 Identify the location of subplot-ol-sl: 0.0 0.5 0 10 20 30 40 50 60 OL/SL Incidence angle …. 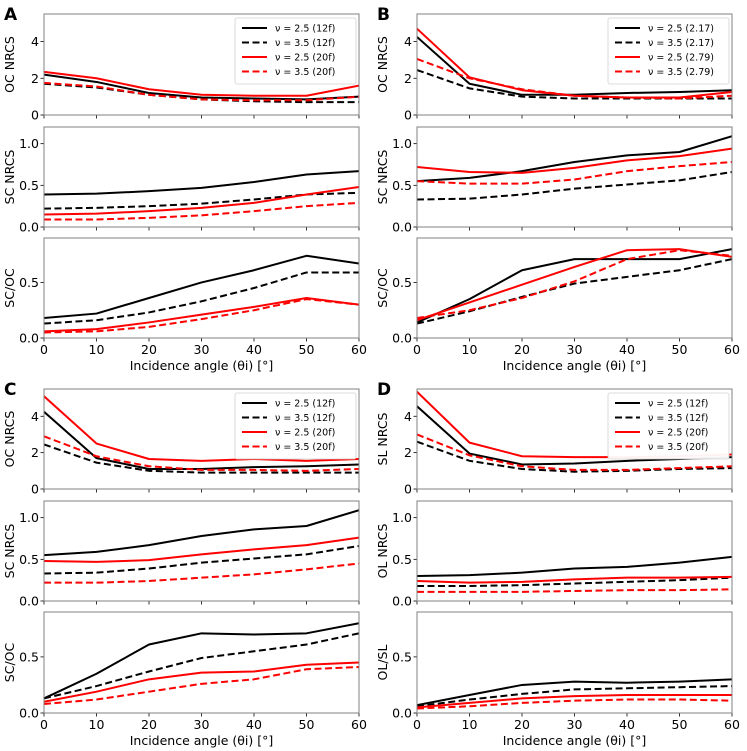
(557, 679).